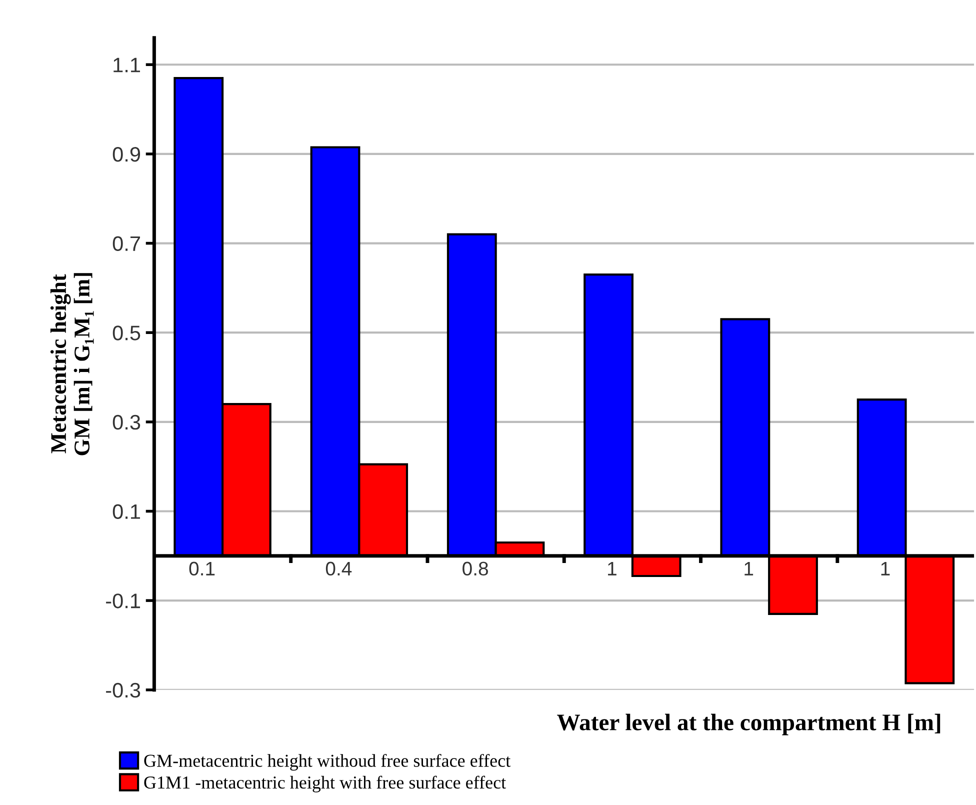  I want to click on y-tick-label: 1.1, so click(127, 65).